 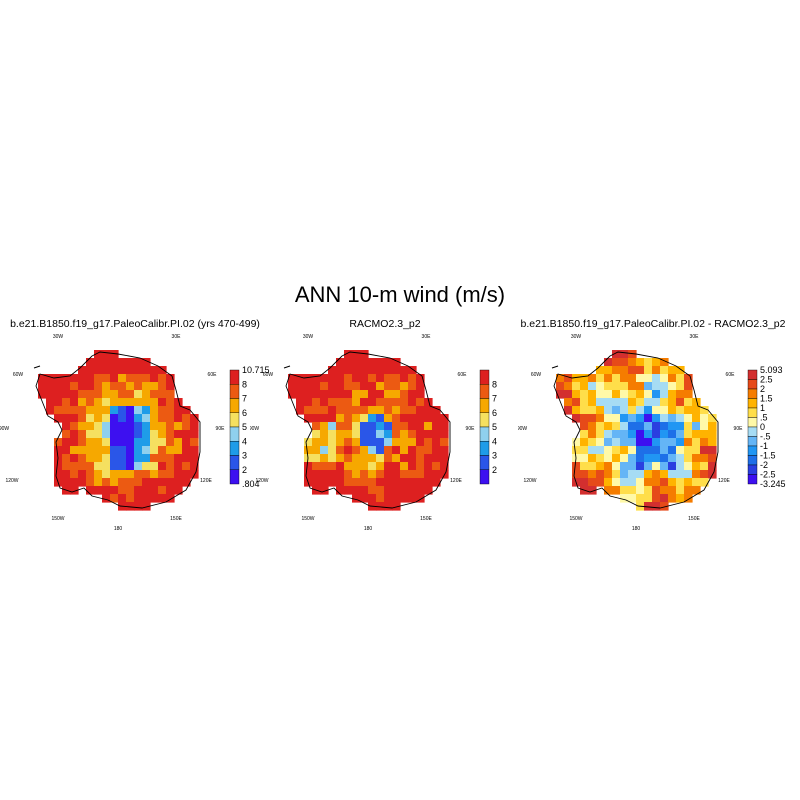 What do you see at coordinates (739, 429) in the screenshot?
I see `longitude-label: 90E` at bounding box center [739, 429].